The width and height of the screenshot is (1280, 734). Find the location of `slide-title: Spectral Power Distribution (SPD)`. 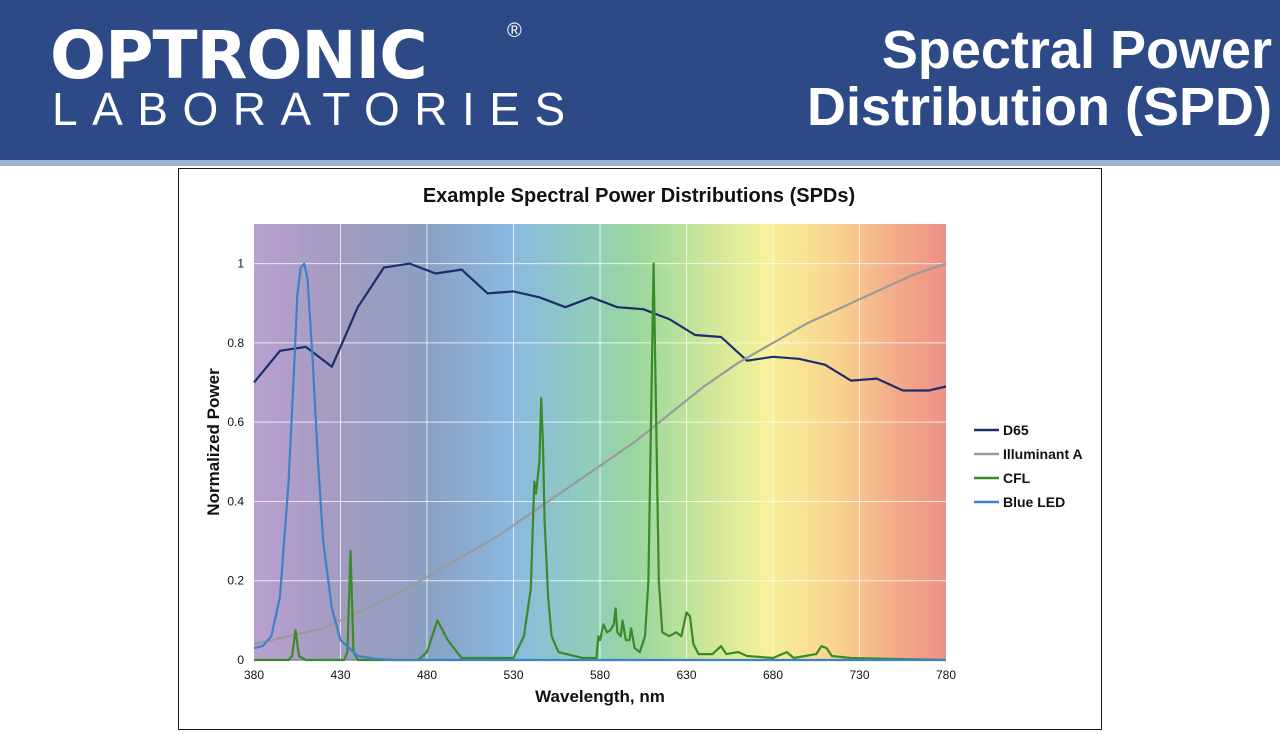

slide-title: Spectral Power Distribution (SPD) is located at coordinates (962, 79).